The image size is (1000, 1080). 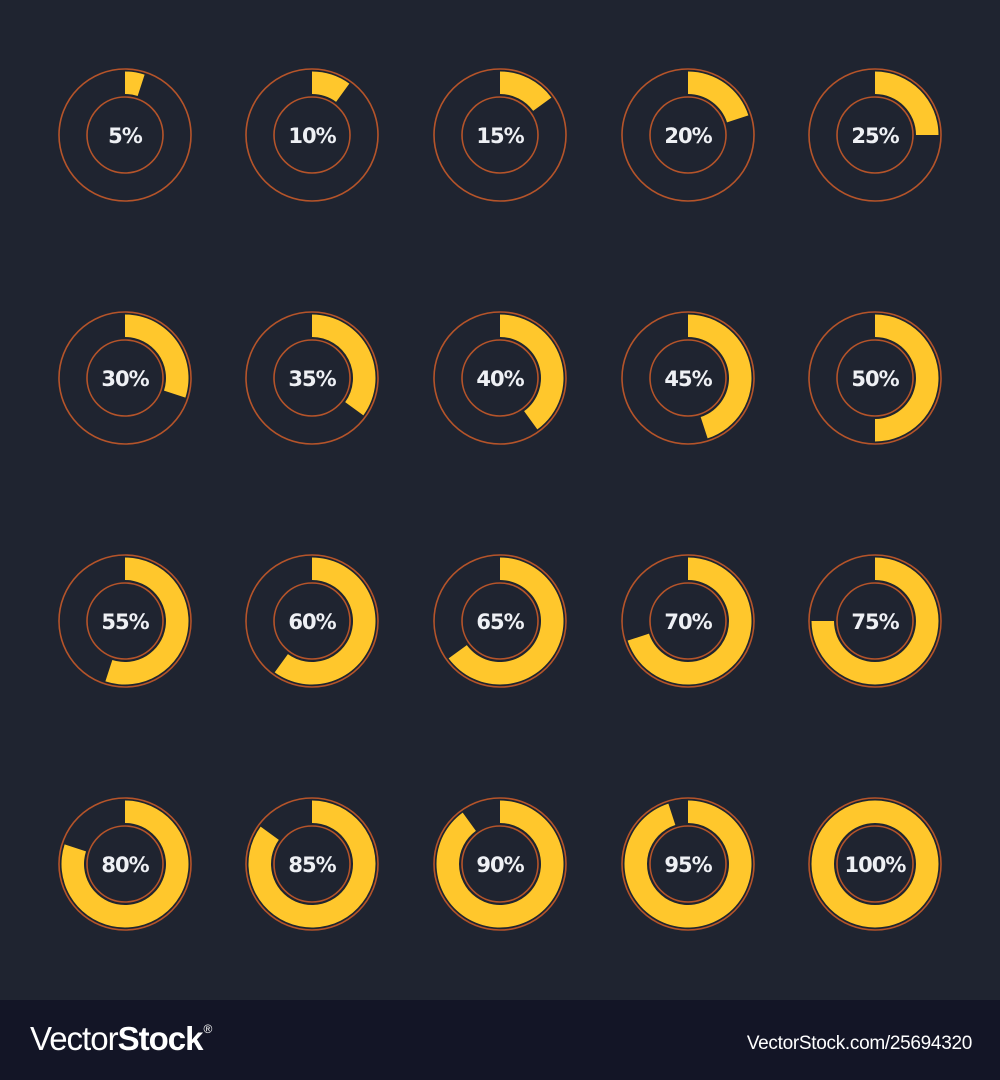 I want to click on percent-label: 15%, so click(x=500, y=136).